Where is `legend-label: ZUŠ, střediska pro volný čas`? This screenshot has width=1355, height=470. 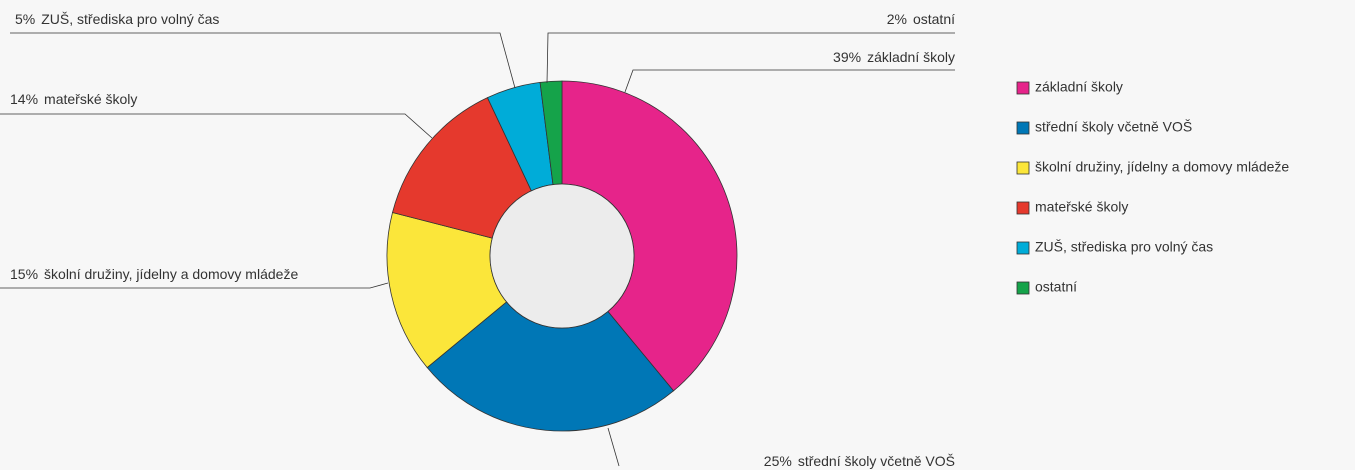 legend-label: ZUŠ, střediska pro volný čas is located at coordinates (1124, 247).